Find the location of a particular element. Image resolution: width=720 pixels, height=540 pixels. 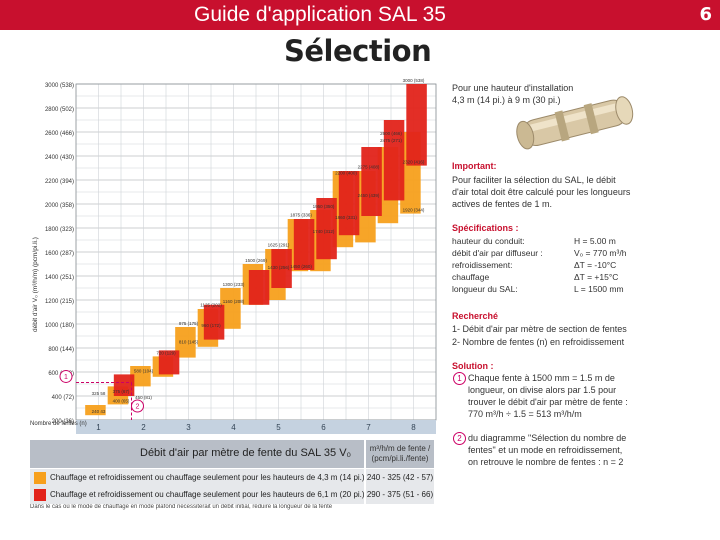

bar-value-label: 1160 (208) is located at coordinates (234, 301).